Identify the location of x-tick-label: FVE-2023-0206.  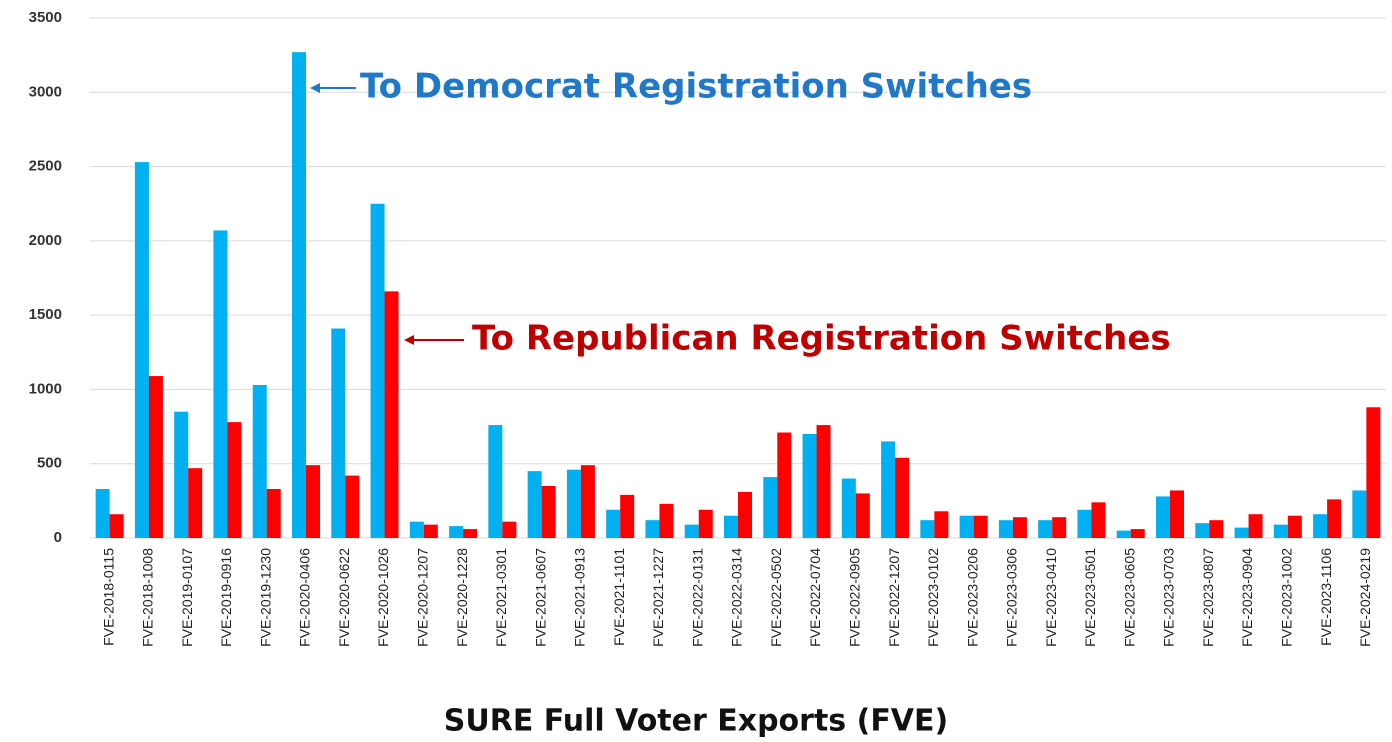
(972, 597).